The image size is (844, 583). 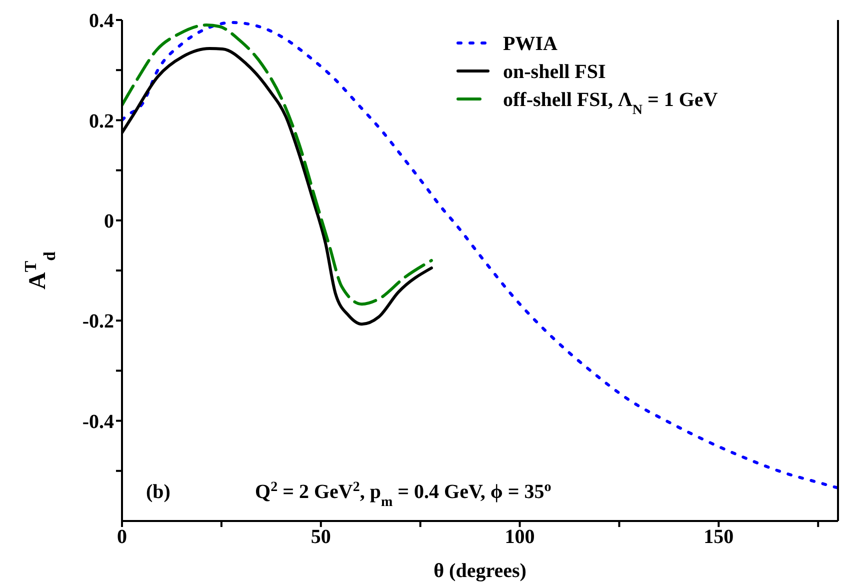 I want to click on annotation: Q$^{2}$ = 2 GeV$^{2}$, p$_{m}$ = 0.4 GeV, ϕ = 35$^{o}$, so click(x=403, y=495).